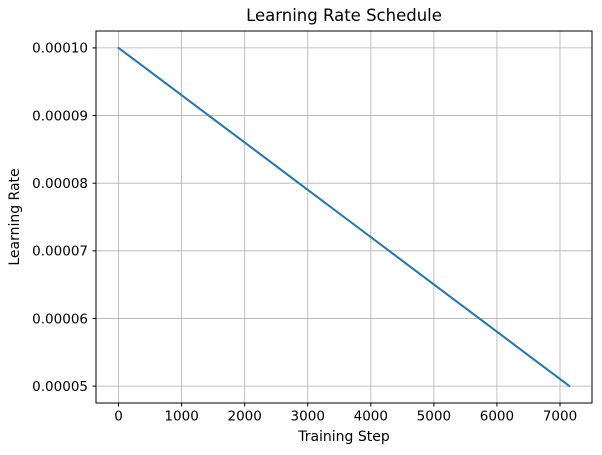 Image resolution: width=602 pixels, height=455 pixels. What do you see at coordinates (434, 417) in the screenshot?
I see `x-tick-label: 5000` at bounding box center [434, 417].